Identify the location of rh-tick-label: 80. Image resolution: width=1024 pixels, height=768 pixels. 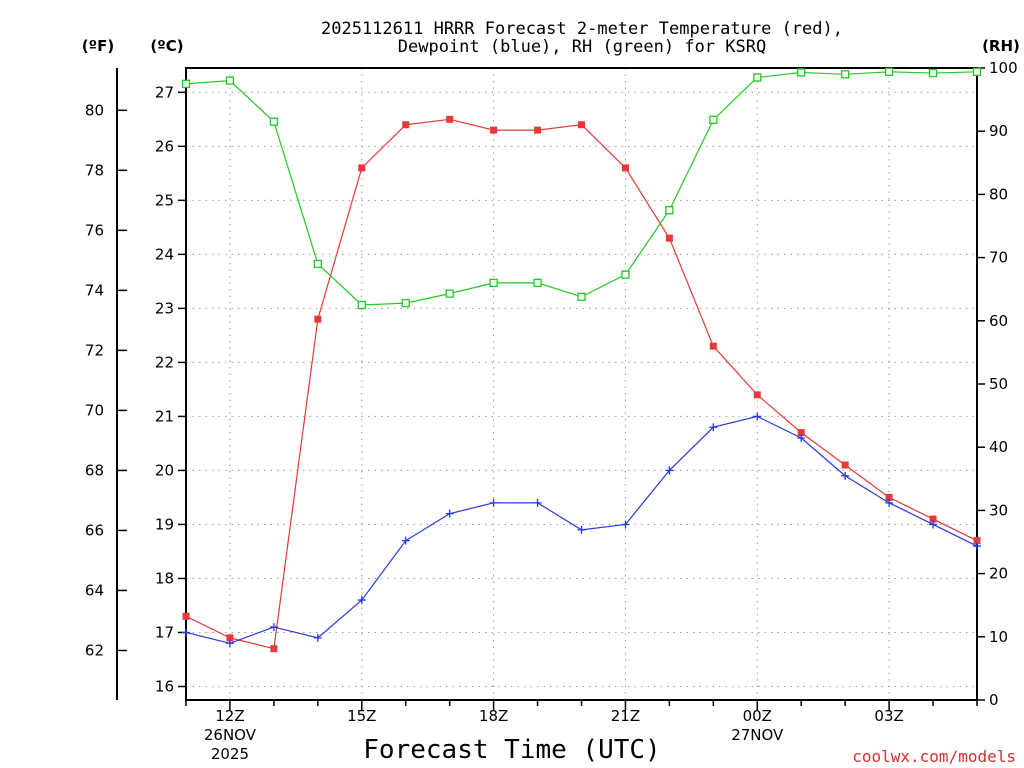
(998, 194).